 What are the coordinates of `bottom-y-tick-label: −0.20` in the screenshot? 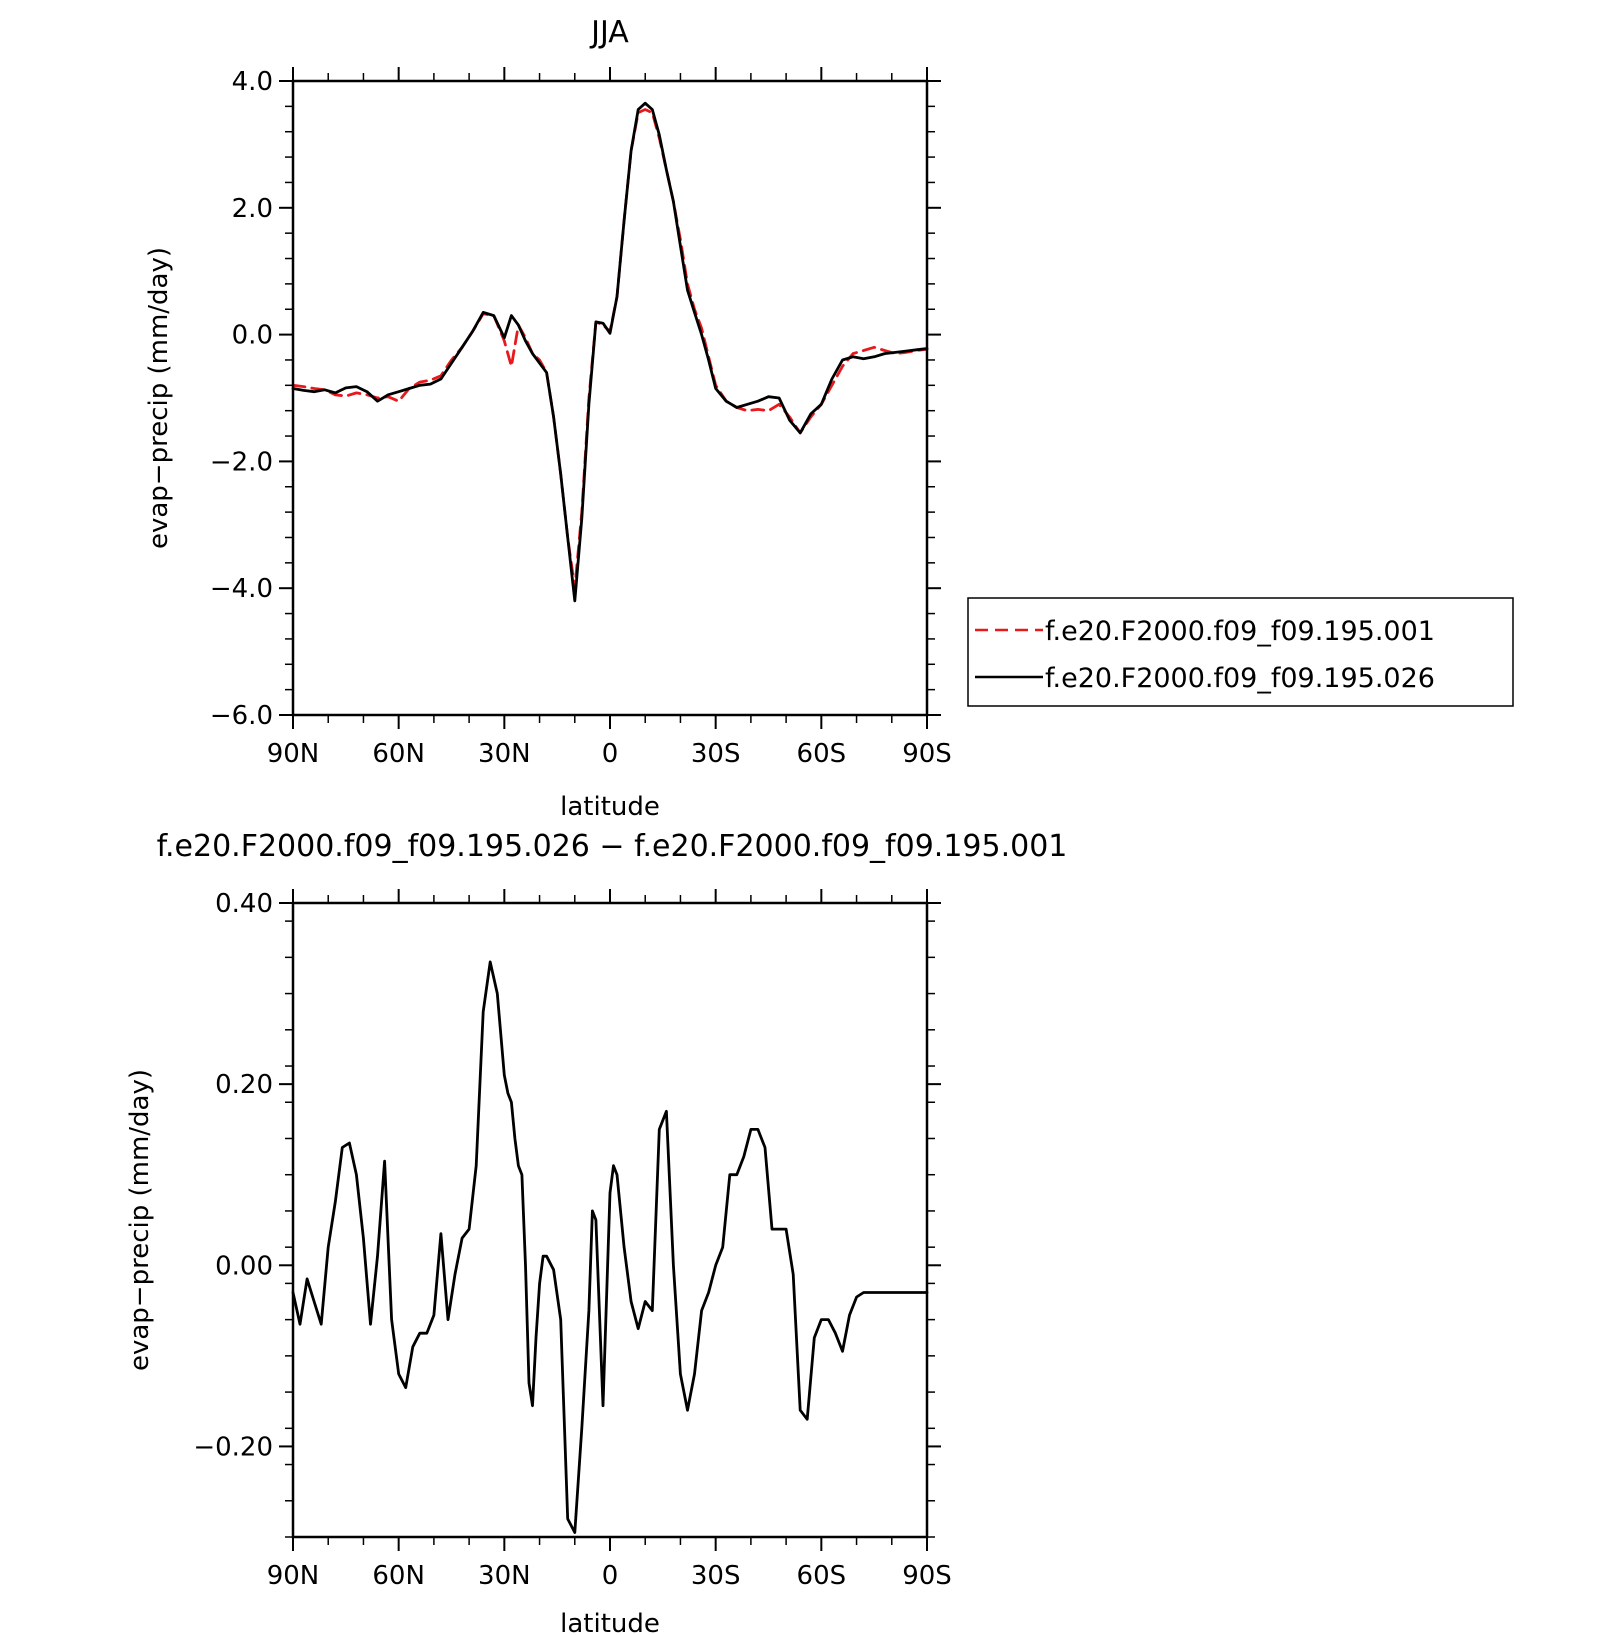 It's located at (233, 1447).